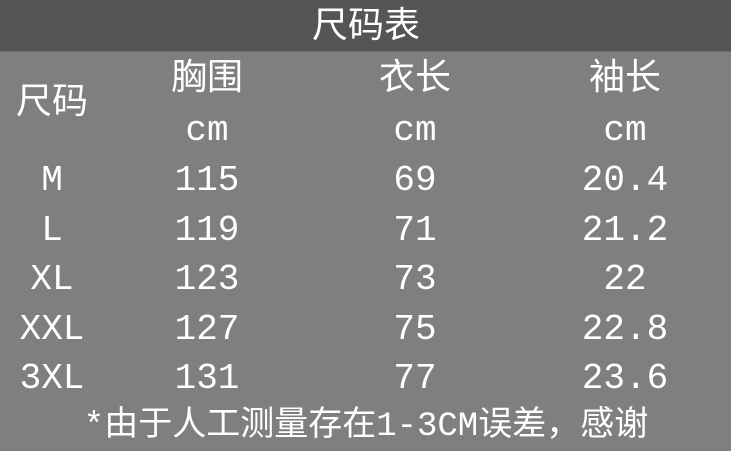 Image resolution: width=731 pixels, height=451 pixels. Describe the element at coordinates (415, 130) in the screenshot. I see `length-unit: cm` at that location.